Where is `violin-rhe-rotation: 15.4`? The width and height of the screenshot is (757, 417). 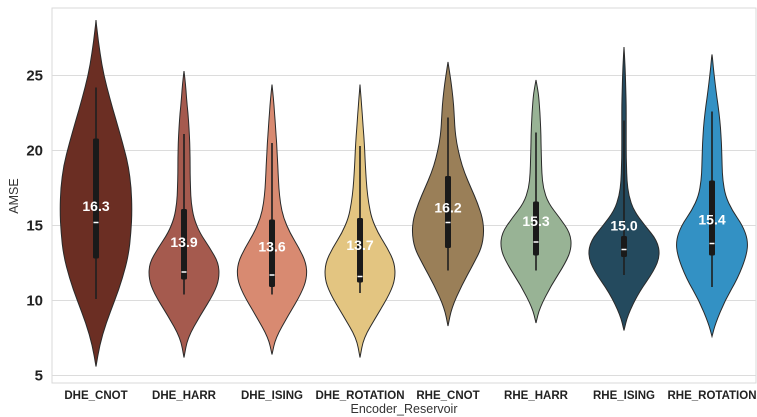
violin-rhe-rotation: 15.4 is located at coordinates (712, 196).